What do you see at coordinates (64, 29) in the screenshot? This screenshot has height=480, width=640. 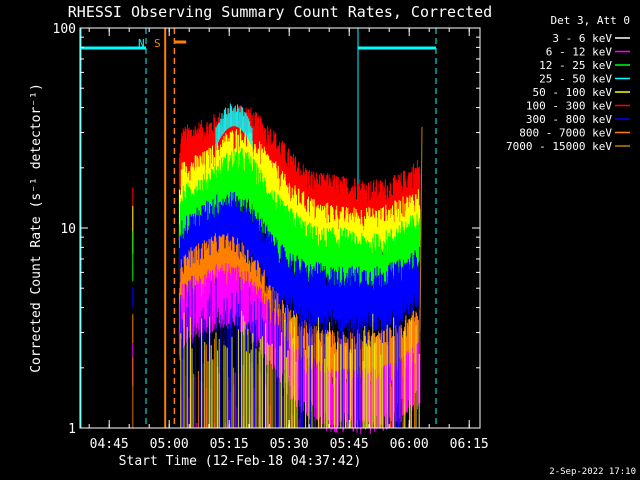 I see `y-tick-label: 100` at bounding box center [64, 29].